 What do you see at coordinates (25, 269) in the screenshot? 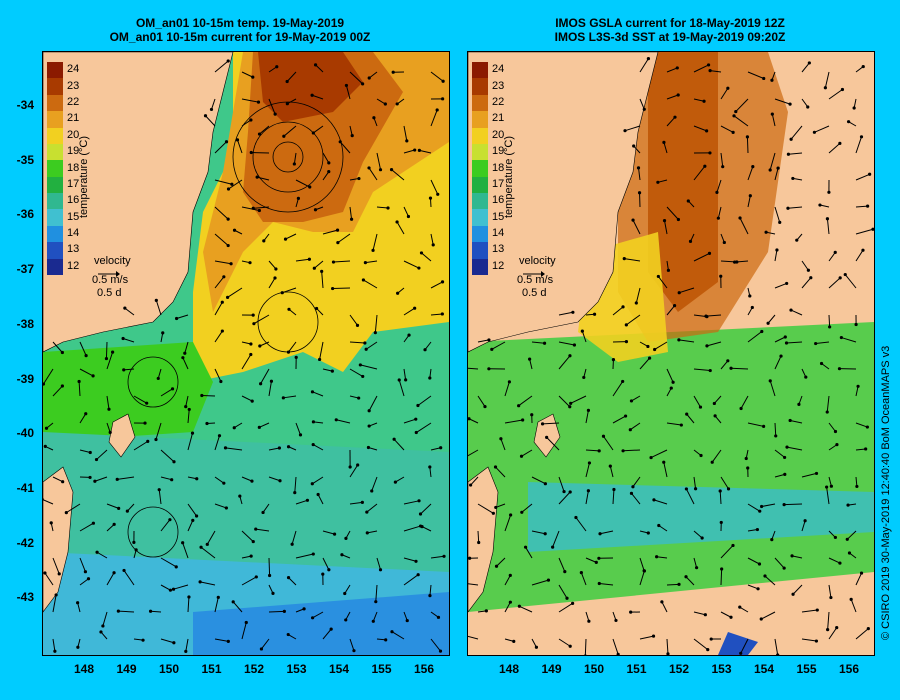
I see `y-tick-label: -37` at bounding box center [25, 269].